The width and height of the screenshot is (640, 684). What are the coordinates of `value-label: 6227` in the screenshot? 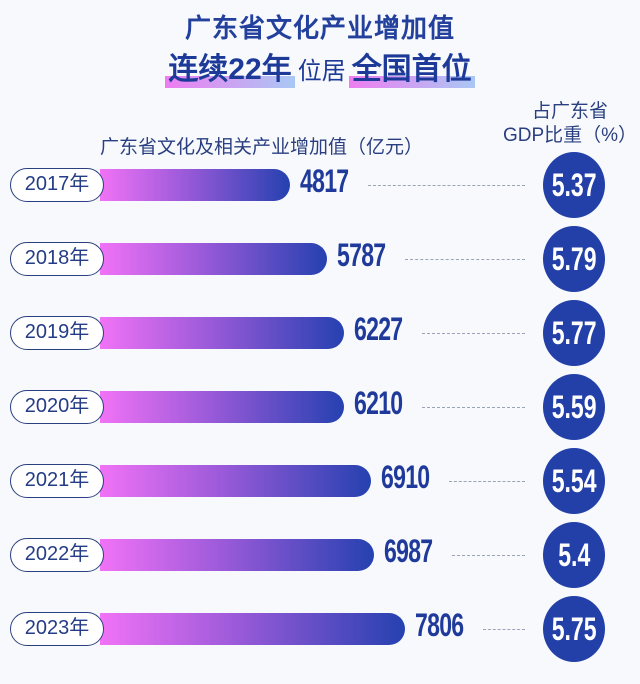 It's located at (378, 329).